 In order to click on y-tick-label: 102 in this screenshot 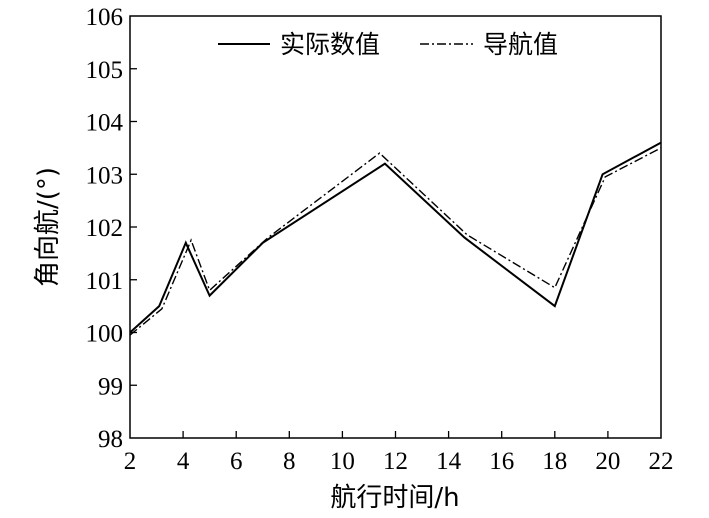, I will do `click(105, 228)`.